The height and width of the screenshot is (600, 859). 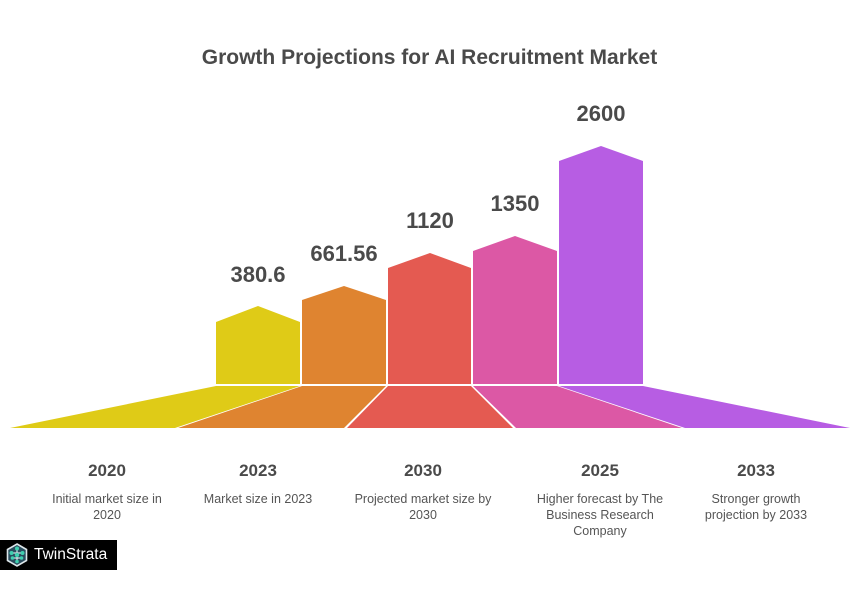 I want to click on category-year: 2025, so click(x=600, y=470).